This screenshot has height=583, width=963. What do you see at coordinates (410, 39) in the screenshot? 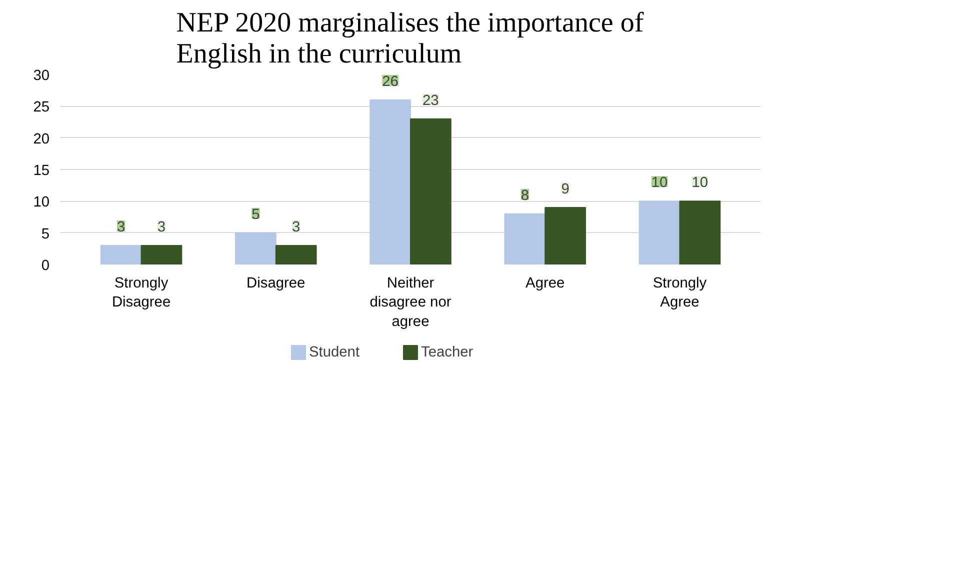
I see `chart-title: NEP 2020 marginalises the importance of English in the curriculum` at bounding box center [410, 39].